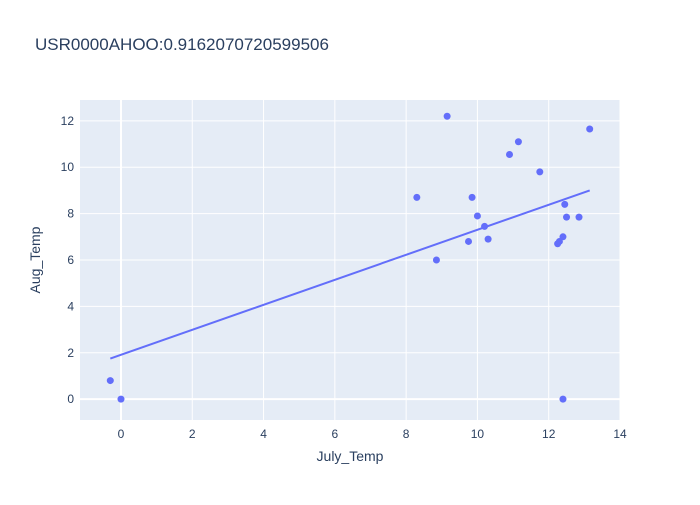 The height and width of the screenshot is (505, 700). What do you see at coordinates (263, 434) in the screenshot?
I see `x-tick-label: 4` at bounding box center [263, 434].